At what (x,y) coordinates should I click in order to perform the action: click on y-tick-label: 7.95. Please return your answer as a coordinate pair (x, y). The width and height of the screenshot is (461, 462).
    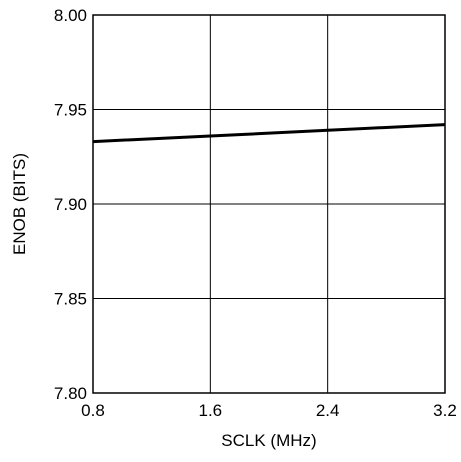
    Looking at the image, I should click on (70, 110).